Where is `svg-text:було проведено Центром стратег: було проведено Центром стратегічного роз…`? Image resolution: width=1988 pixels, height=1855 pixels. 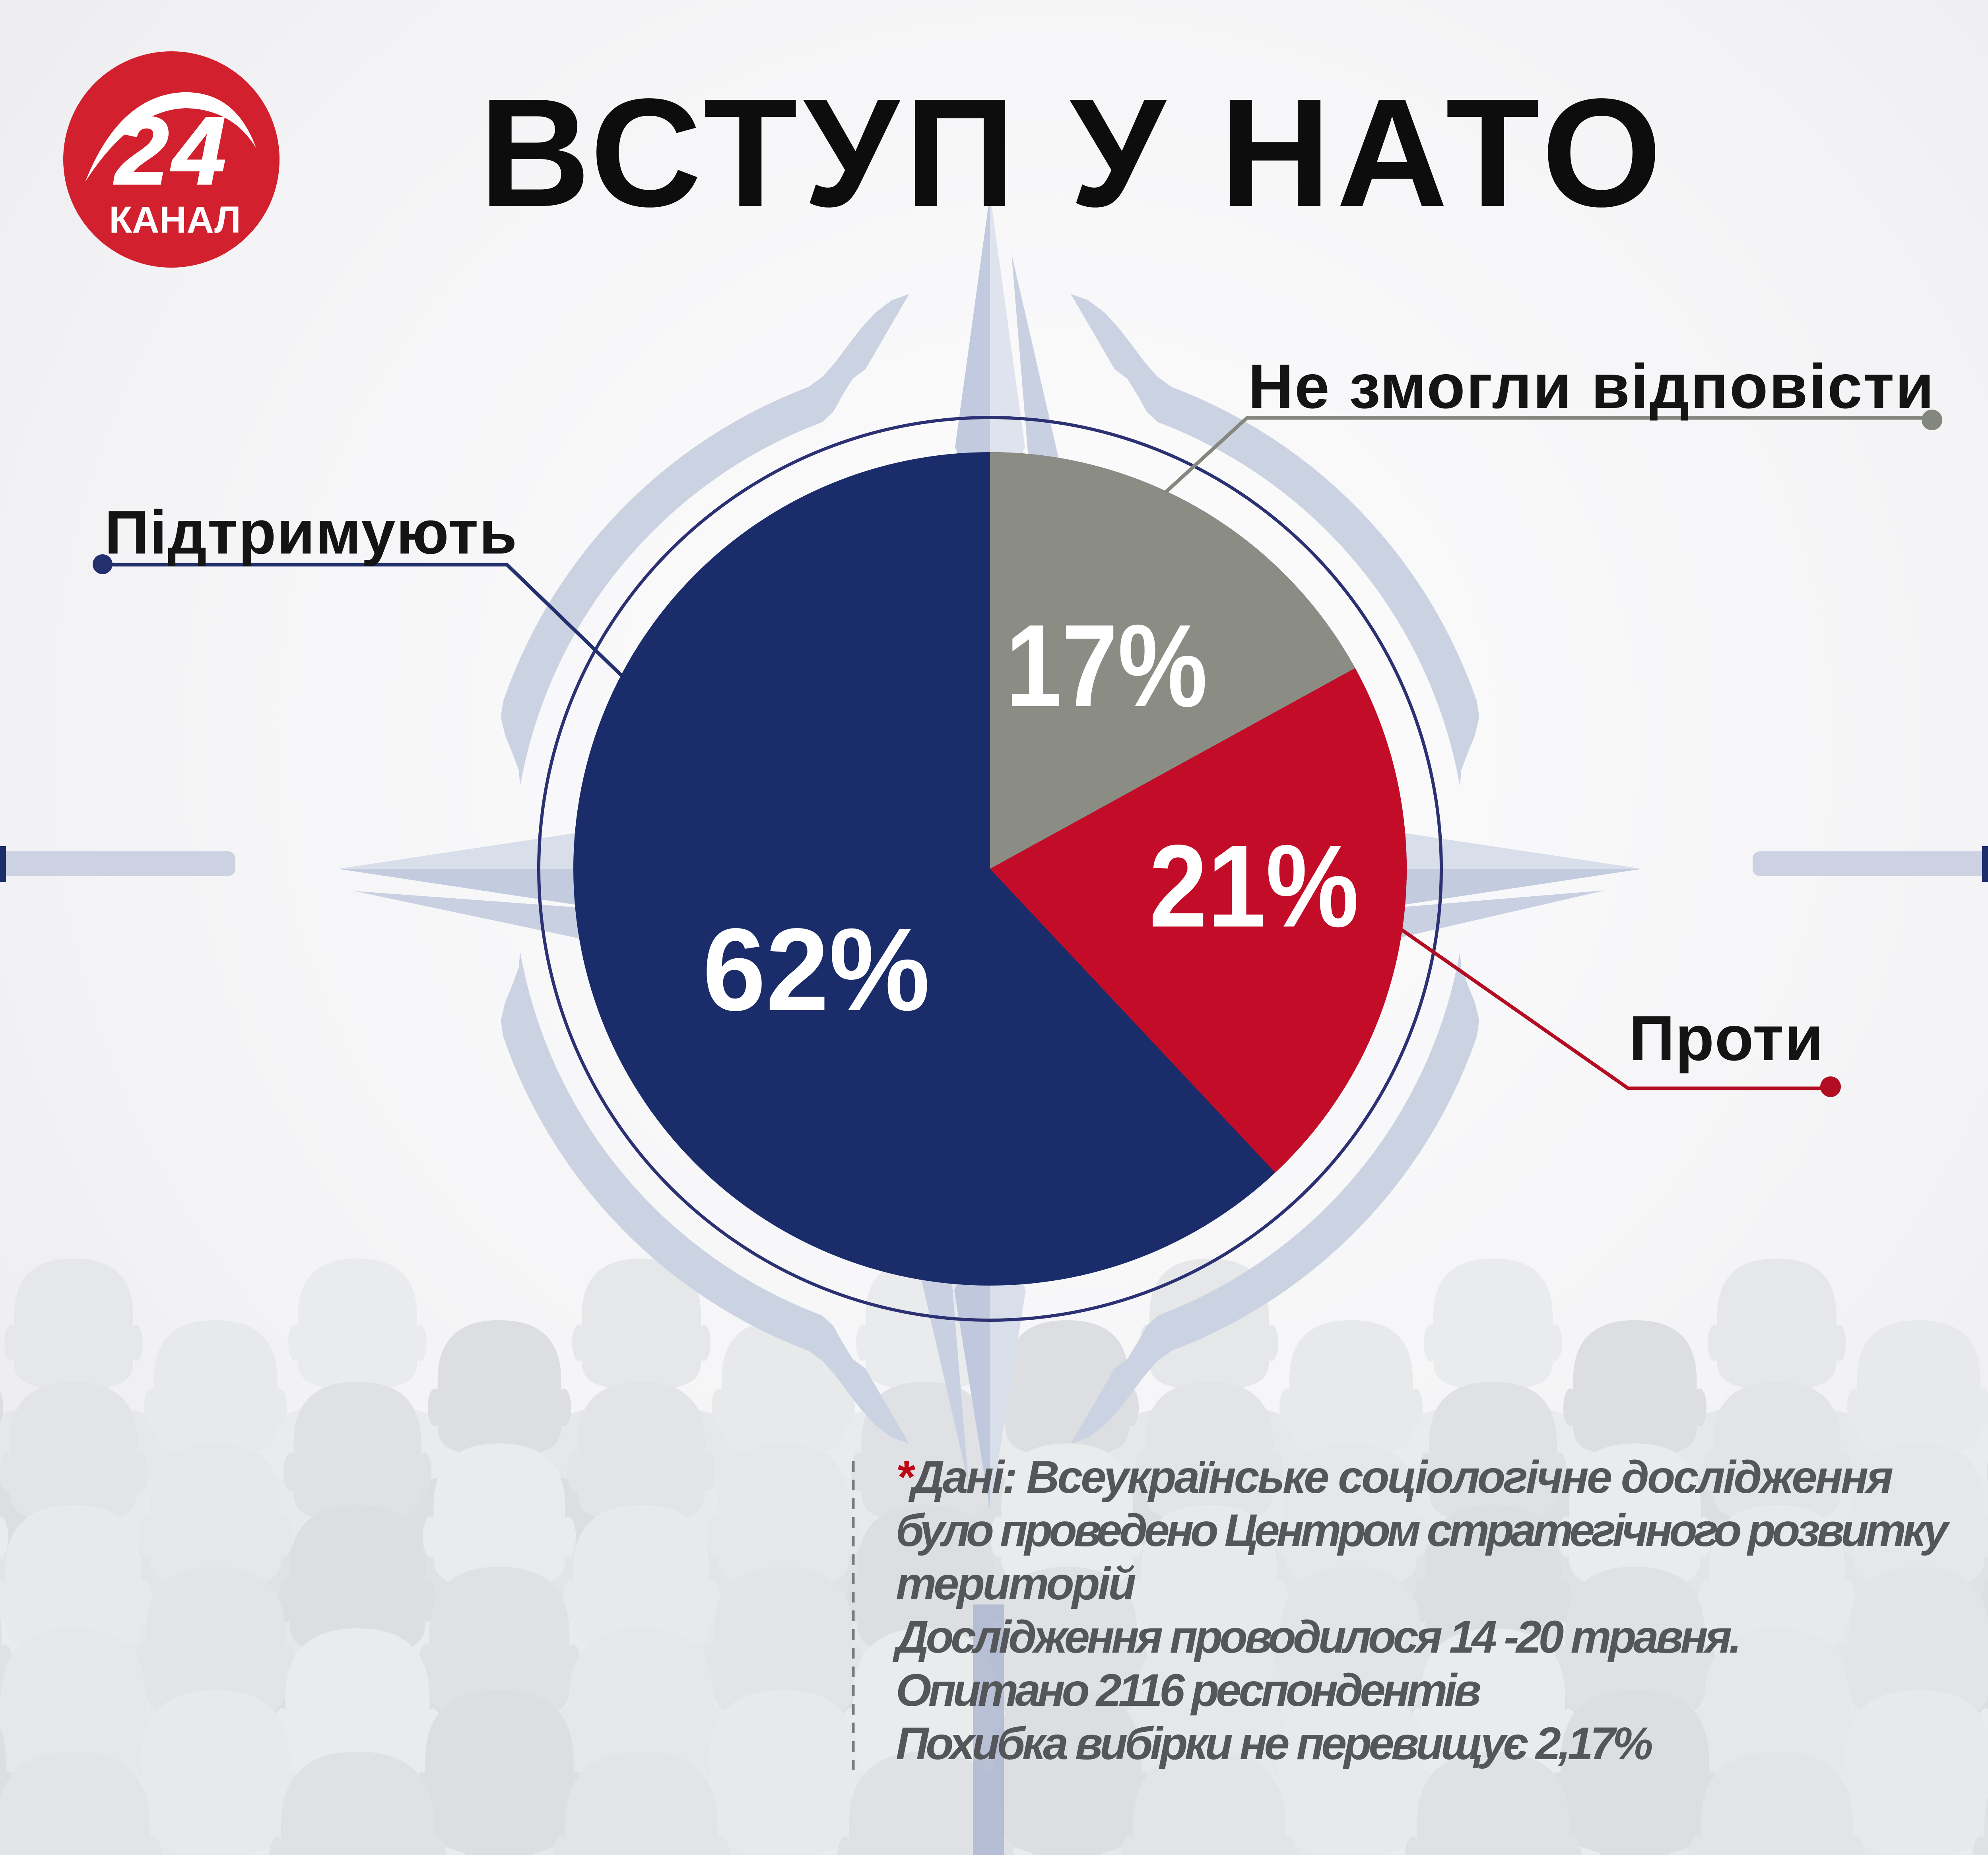
svg-text:було проведено Центром стратег: було проведено Центром стратегічного роз… is located at coordinates (1423, 1530).